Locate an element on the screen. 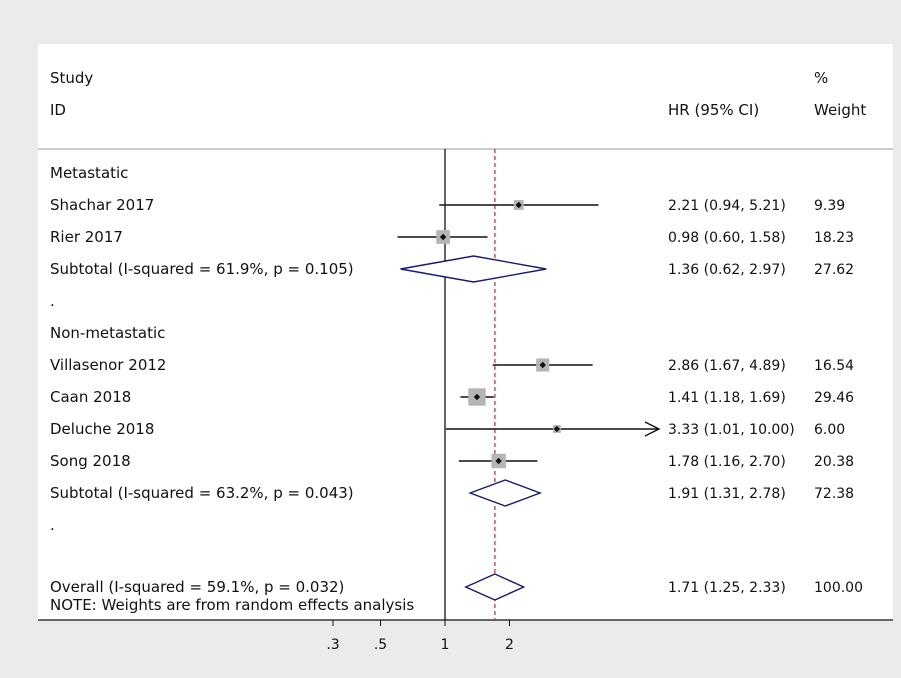 The width and height of the screenshot is (901, 678). weight-value: 16.54 is located at coordinates (834, 366).